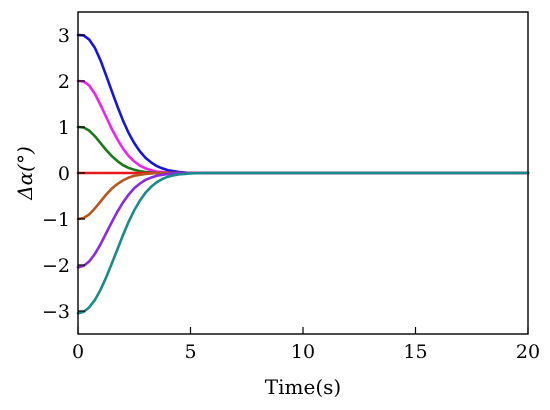 The image size is (550, 410). What do you see at coordinates (64, 82) in the screenshot?
I see `y-tick-label: 2` at bounding box center [64, 82].